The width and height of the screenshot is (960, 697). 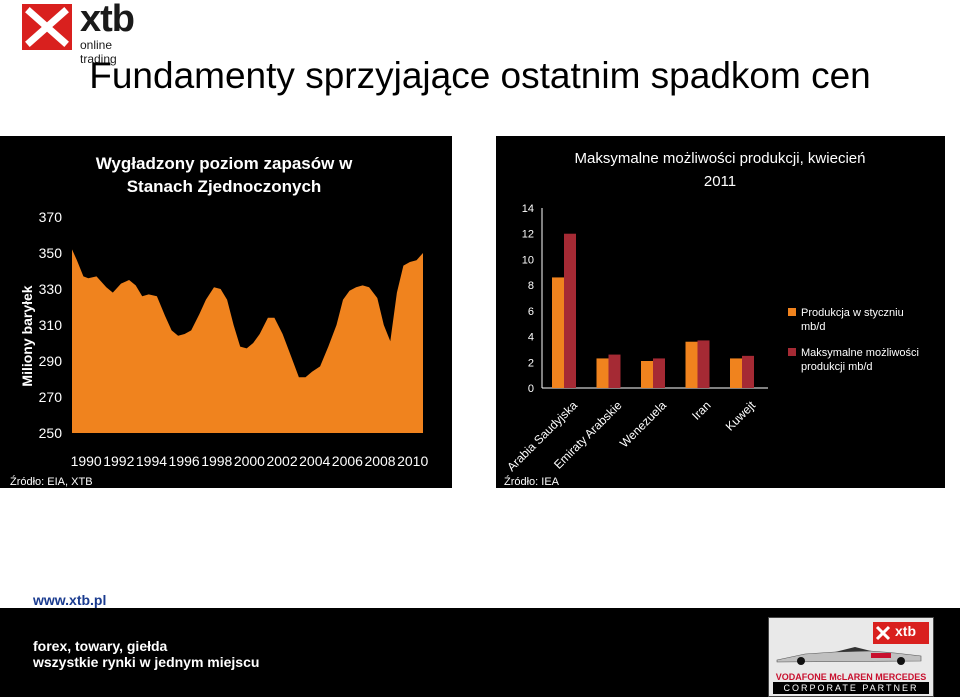 I want to click on race-car-icon, so click(x=849, y=656).